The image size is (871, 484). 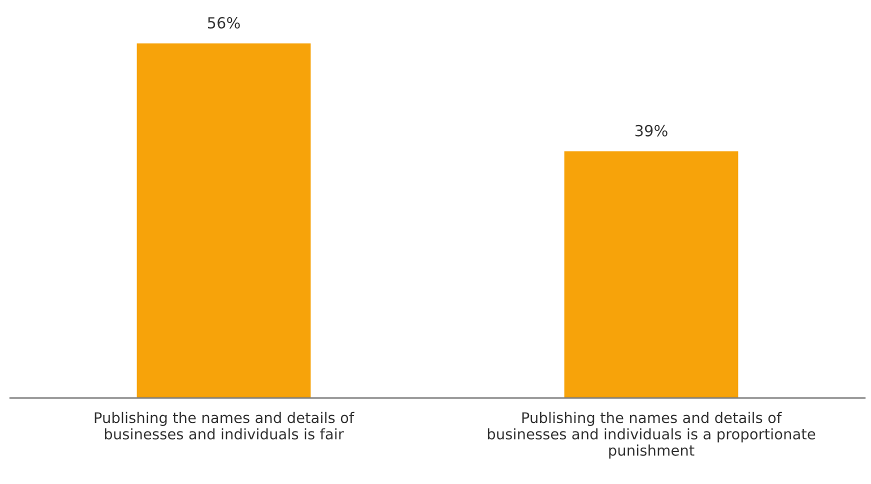 I want to click on data-label: 39%, so click(x=651, y=130).